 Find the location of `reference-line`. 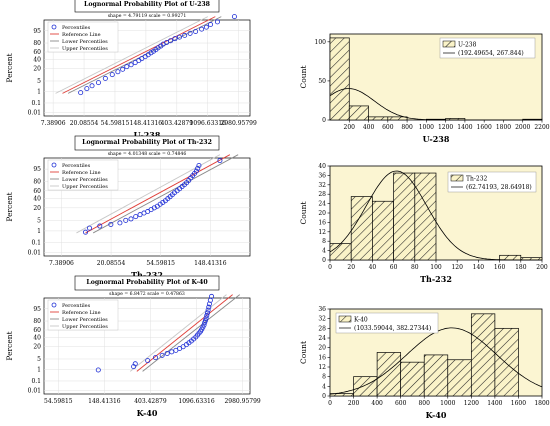

reference-line is located at coordinates (139, 55).